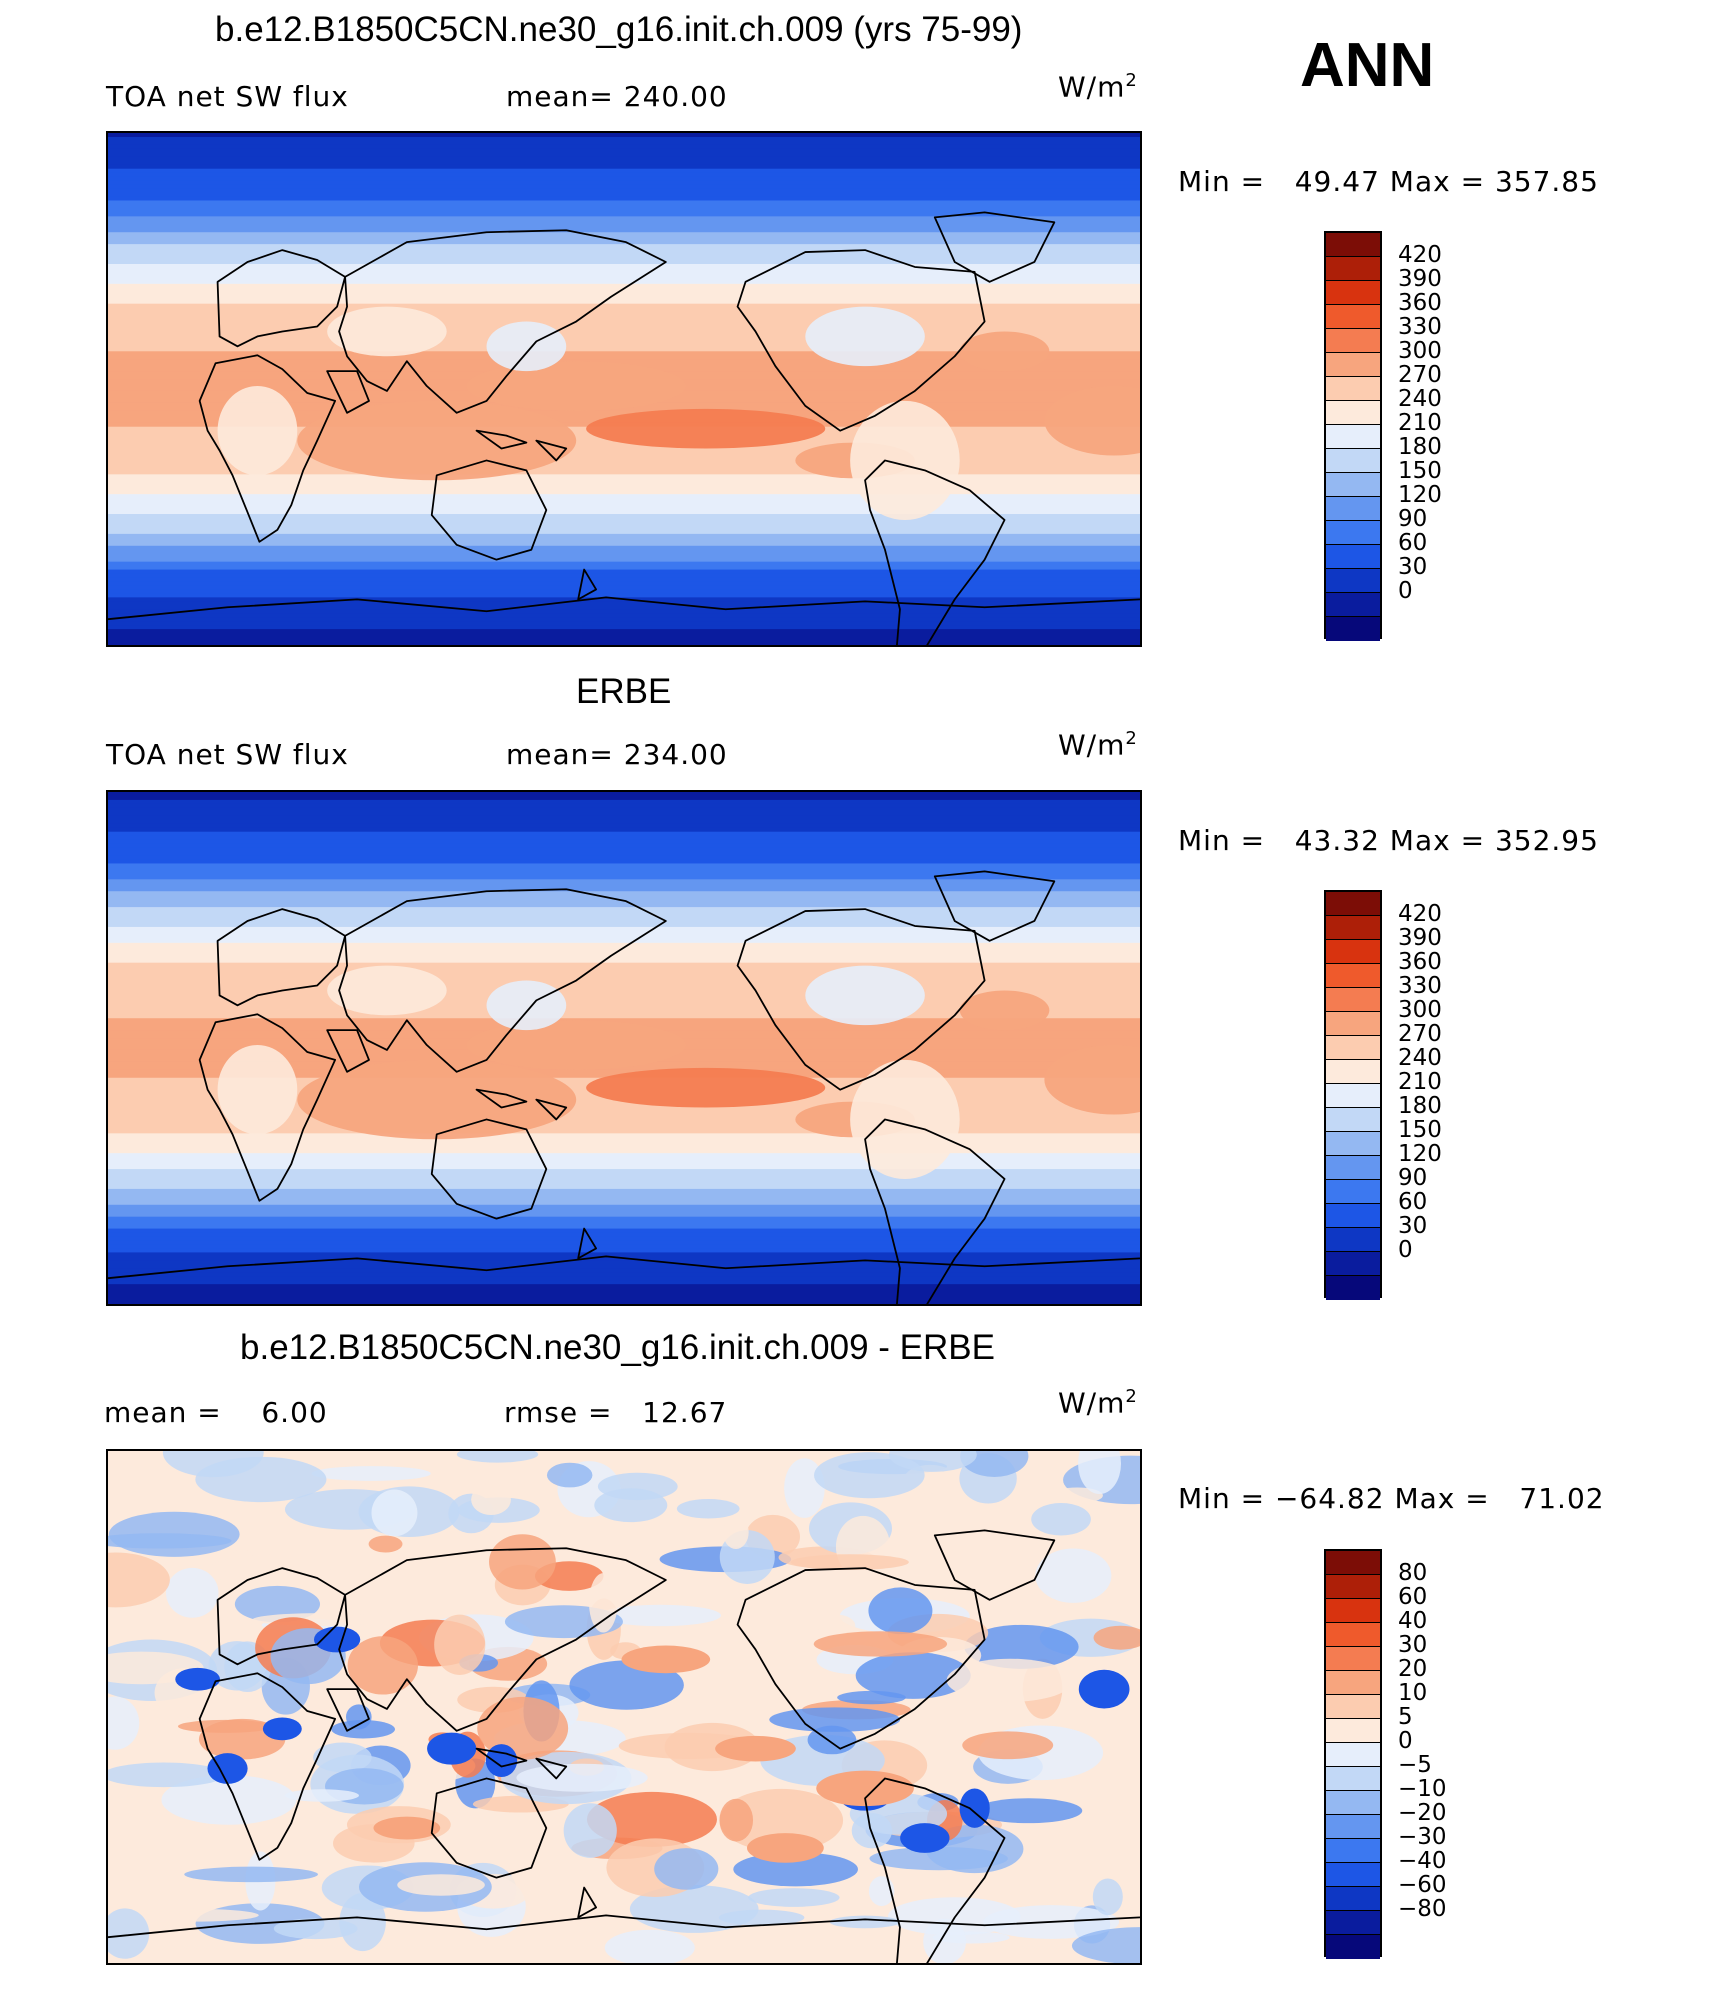 The height and width of the screenshot is (1991, 1710). I want to click on colorbar-tick-label: 5, so click(1405, 1717).